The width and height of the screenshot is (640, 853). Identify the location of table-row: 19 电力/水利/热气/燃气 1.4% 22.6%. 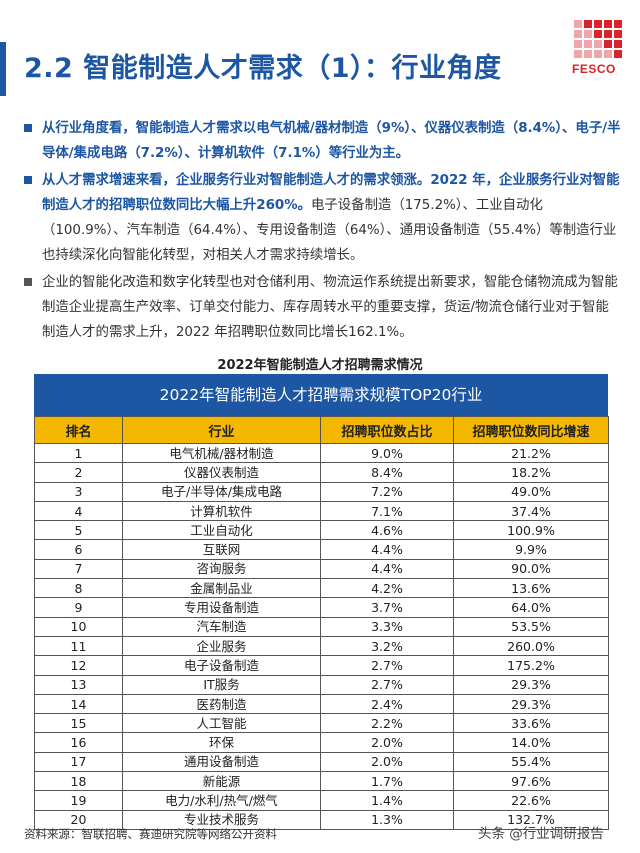
(321, 800).